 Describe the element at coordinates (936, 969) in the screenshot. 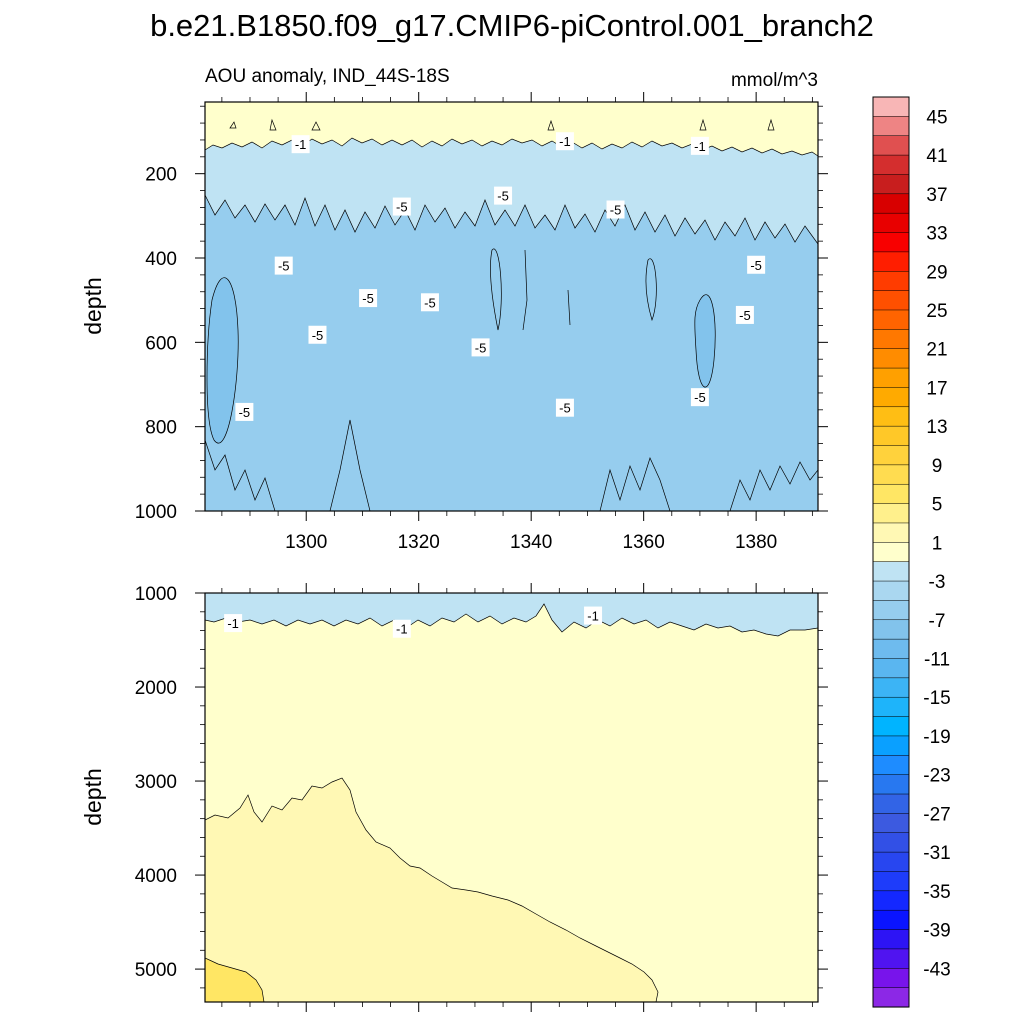

I see `colorbar-label: -43` at that location.